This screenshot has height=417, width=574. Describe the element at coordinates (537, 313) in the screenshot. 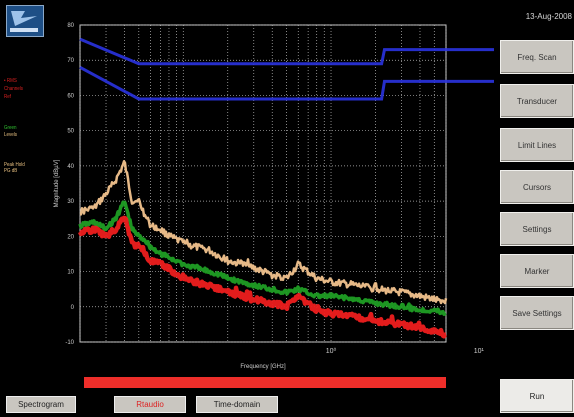

I see `button-save-settings: Save Settings` at that location.